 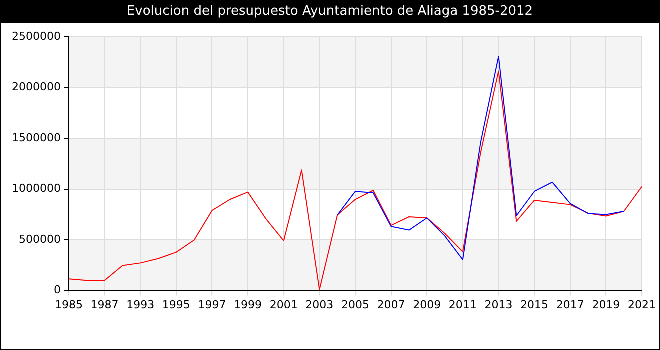 I want to click on x-tick-label: 2015, so click(x=534, y=305).